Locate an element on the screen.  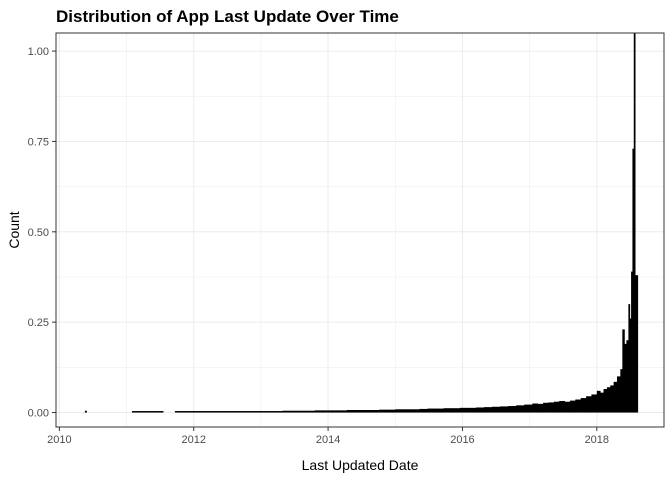
y-tick-label: 0.25 is located at coordinates (38, 323).